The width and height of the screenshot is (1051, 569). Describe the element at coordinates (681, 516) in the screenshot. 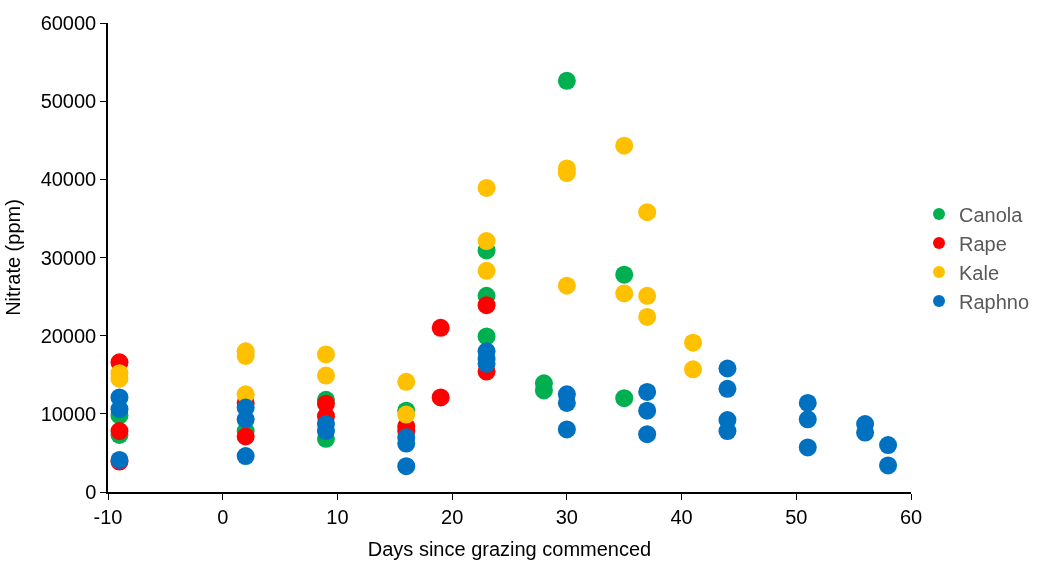

I see `x-tick-label: 40` at that location.